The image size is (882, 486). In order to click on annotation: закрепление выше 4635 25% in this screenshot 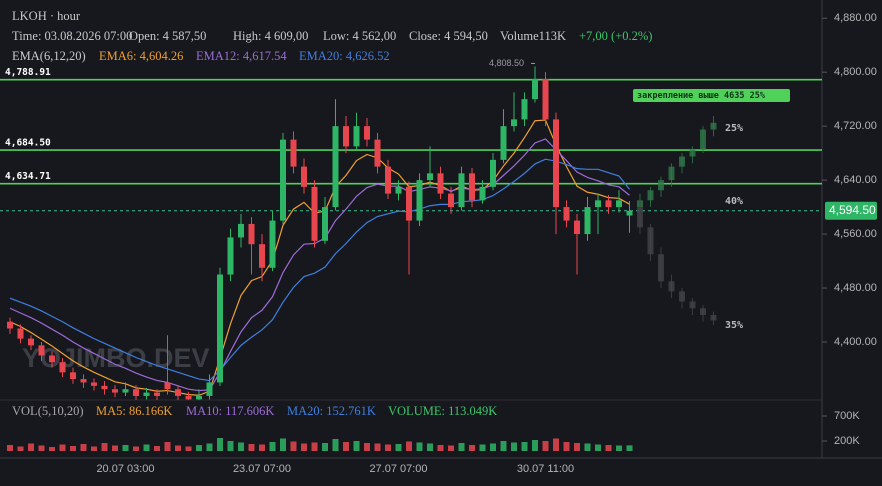, I will do `click(701, 96)`.